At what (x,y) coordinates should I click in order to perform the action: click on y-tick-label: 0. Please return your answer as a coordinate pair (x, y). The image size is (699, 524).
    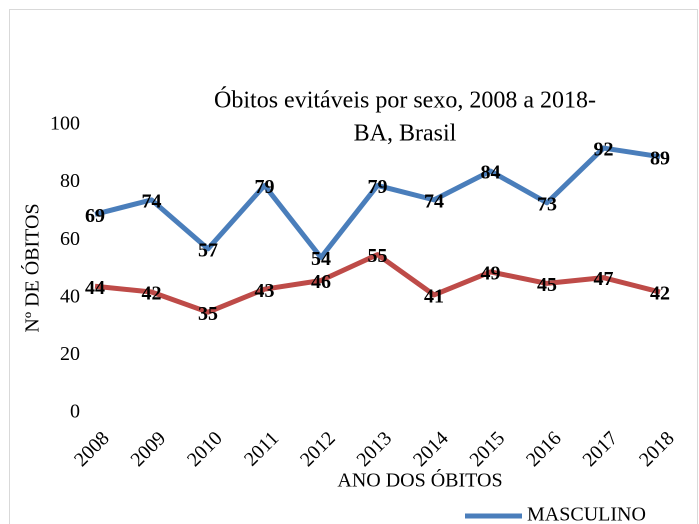
    Looking at the image, I should click on (75, 412).